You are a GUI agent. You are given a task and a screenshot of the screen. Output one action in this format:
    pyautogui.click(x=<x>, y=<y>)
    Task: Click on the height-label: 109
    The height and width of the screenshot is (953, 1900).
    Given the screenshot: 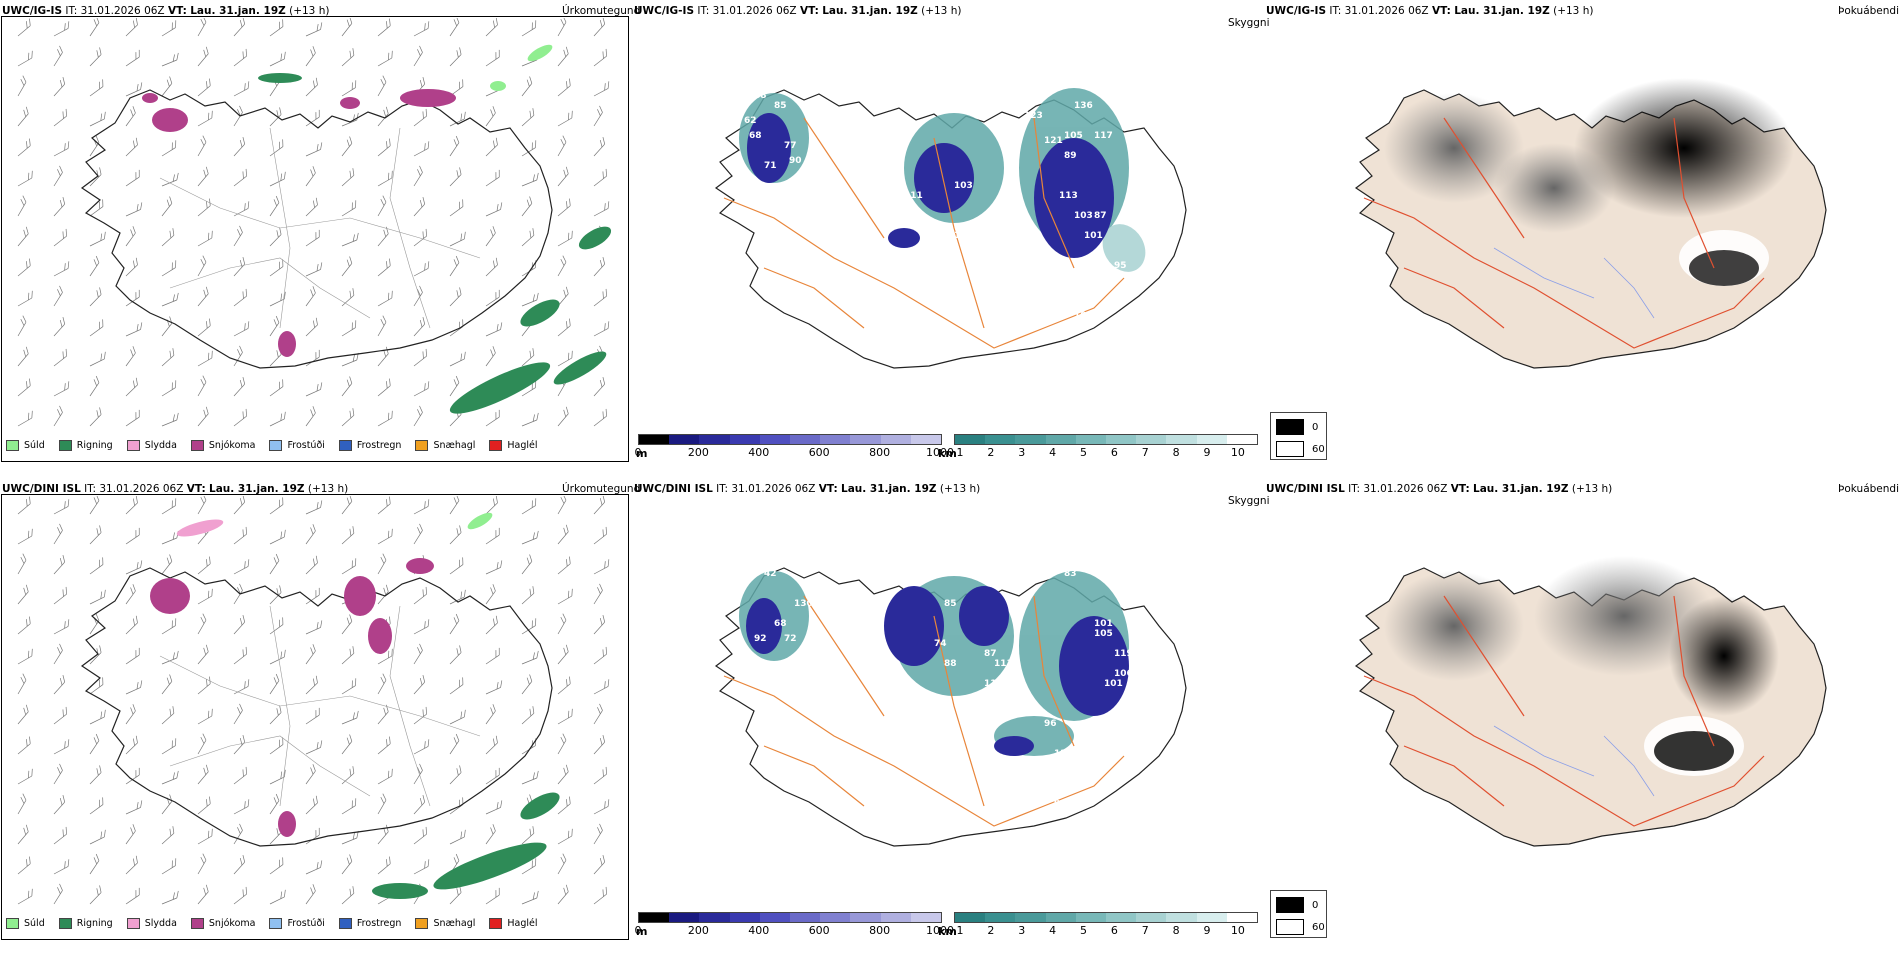 What is the action you would take?
    pyautogui.click(x=933, y=246)
    